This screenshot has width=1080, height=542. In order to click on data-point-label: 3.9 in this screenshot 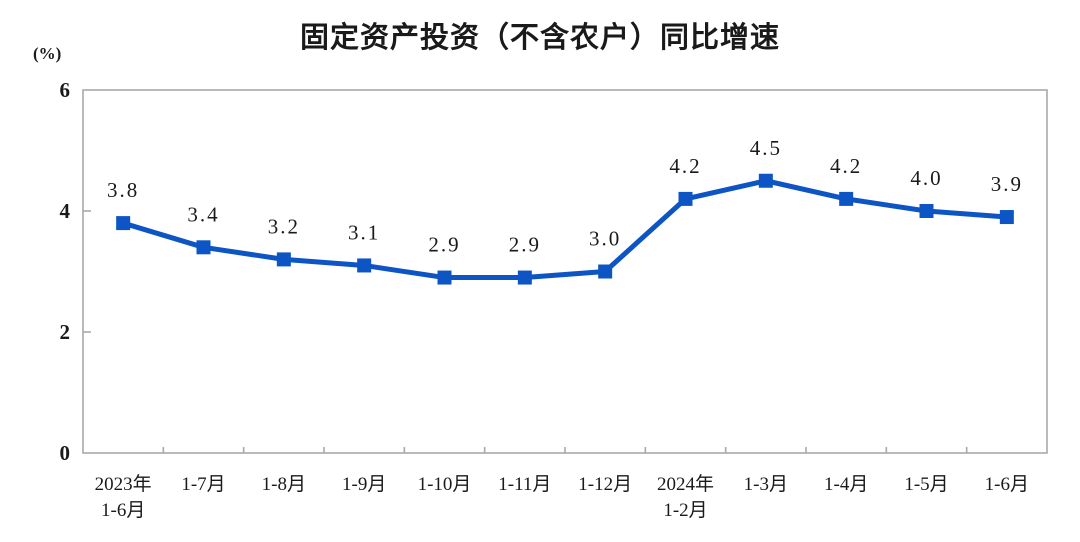, I will do `click(1007, 184)`.